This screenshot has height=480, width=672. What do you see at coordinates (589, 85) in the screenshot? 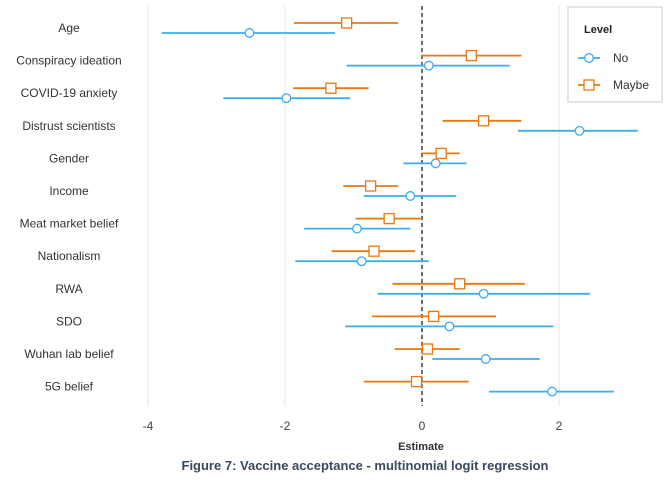
I see `legend-marker-maybe` at bounding box center [589, 85].